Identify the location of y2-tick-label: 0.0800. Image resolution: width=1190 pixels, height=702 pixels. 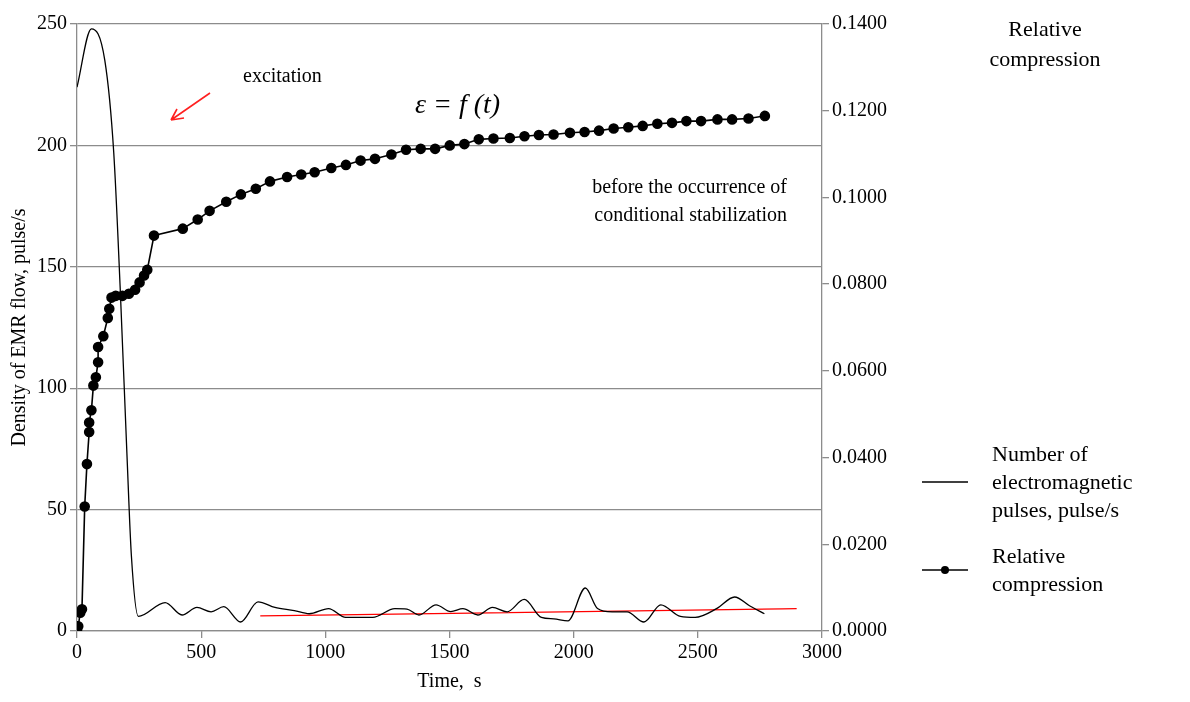
(859, 282).